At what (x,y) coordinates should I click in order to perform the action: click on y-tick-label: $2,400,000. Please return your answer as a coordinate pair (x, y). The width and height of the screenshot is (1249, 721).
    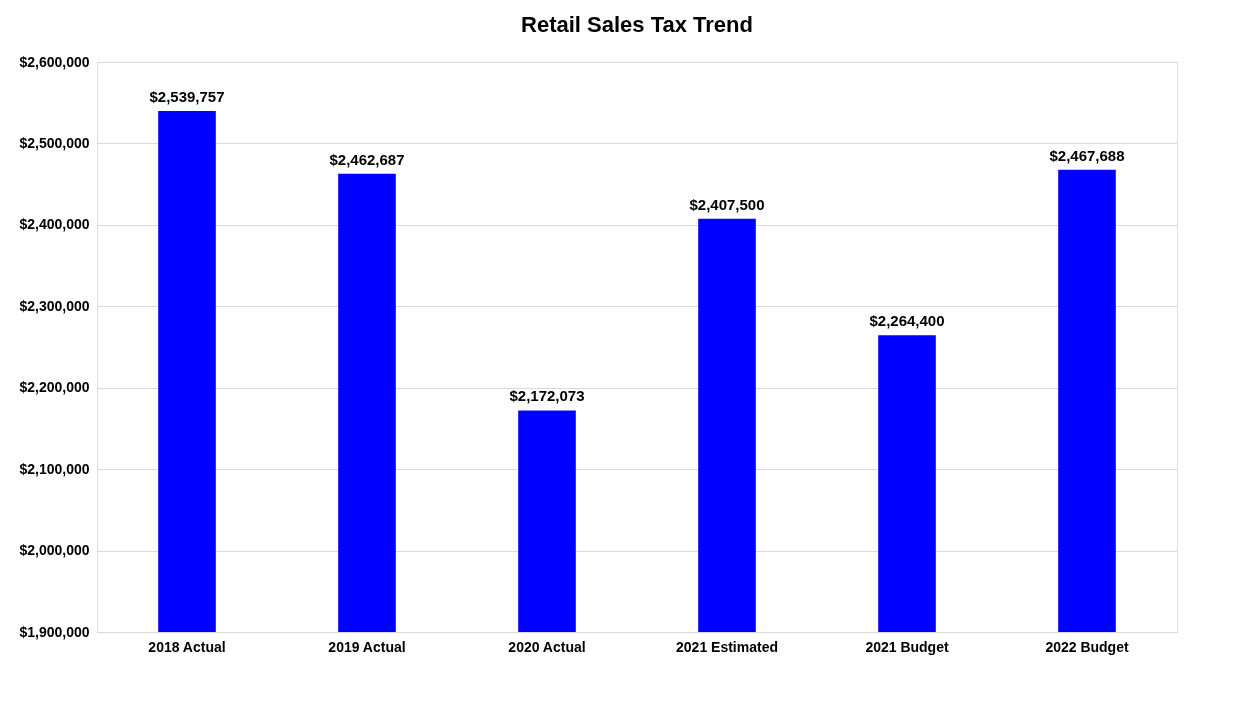
    Looking at the image, I should click on (54, 224).